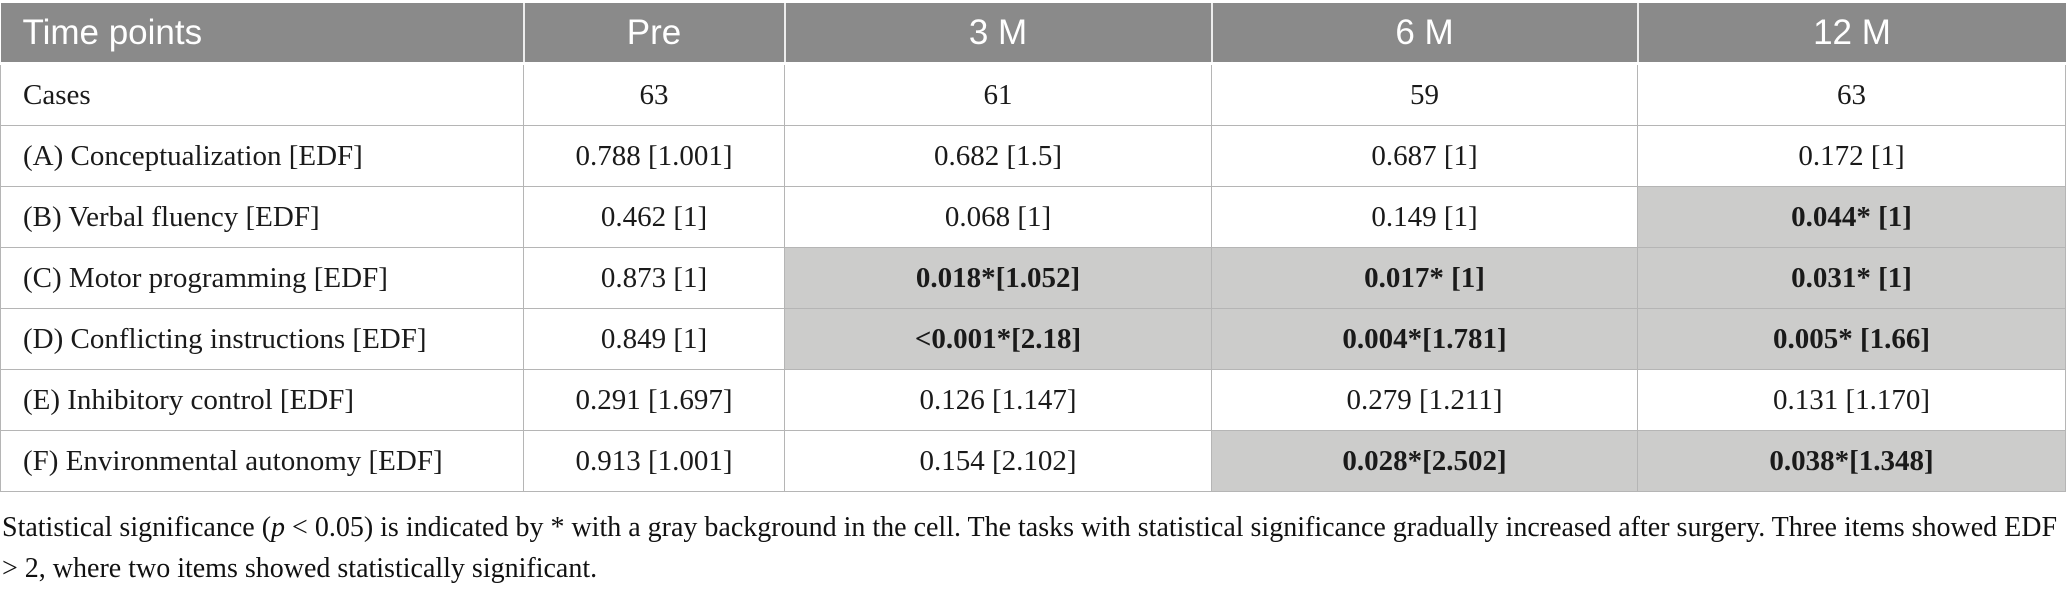  What do you see at coordinates (998, 400) in the screenshot?
I see `value-cell-3m: 0.126 [1.147]` at bounding box center [998, 400].